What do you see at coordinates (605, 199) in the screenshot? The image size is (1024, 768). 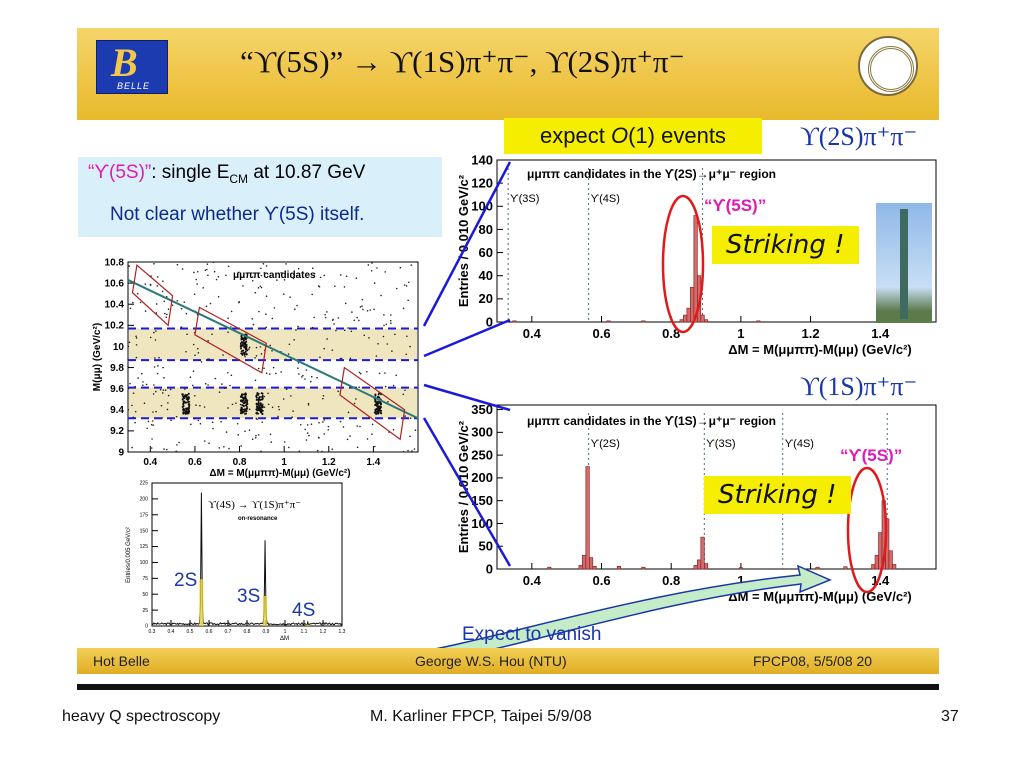 I see `resonance-label: ϒ(4S)` at bounding box center [605, 199].